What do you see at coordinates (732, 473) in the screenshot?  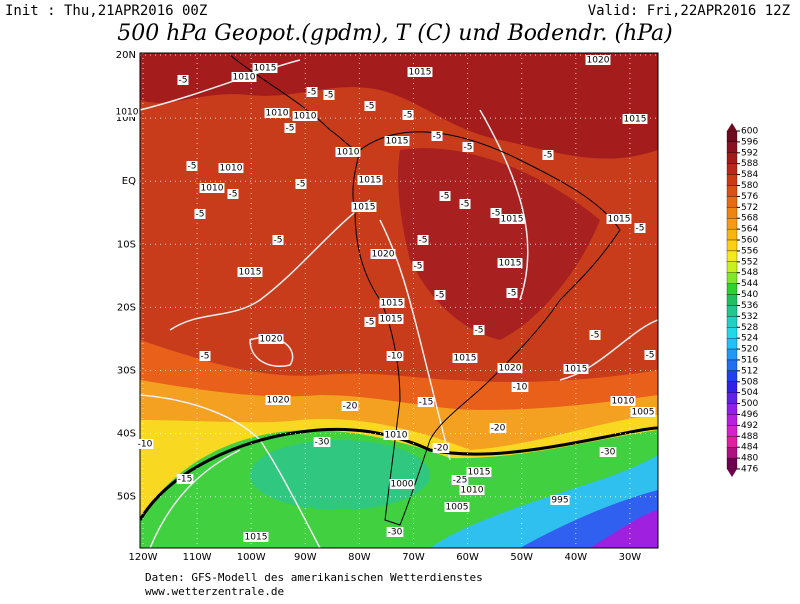 I see `colorbar-bottom-arrow` at bounding box center [732, 473].